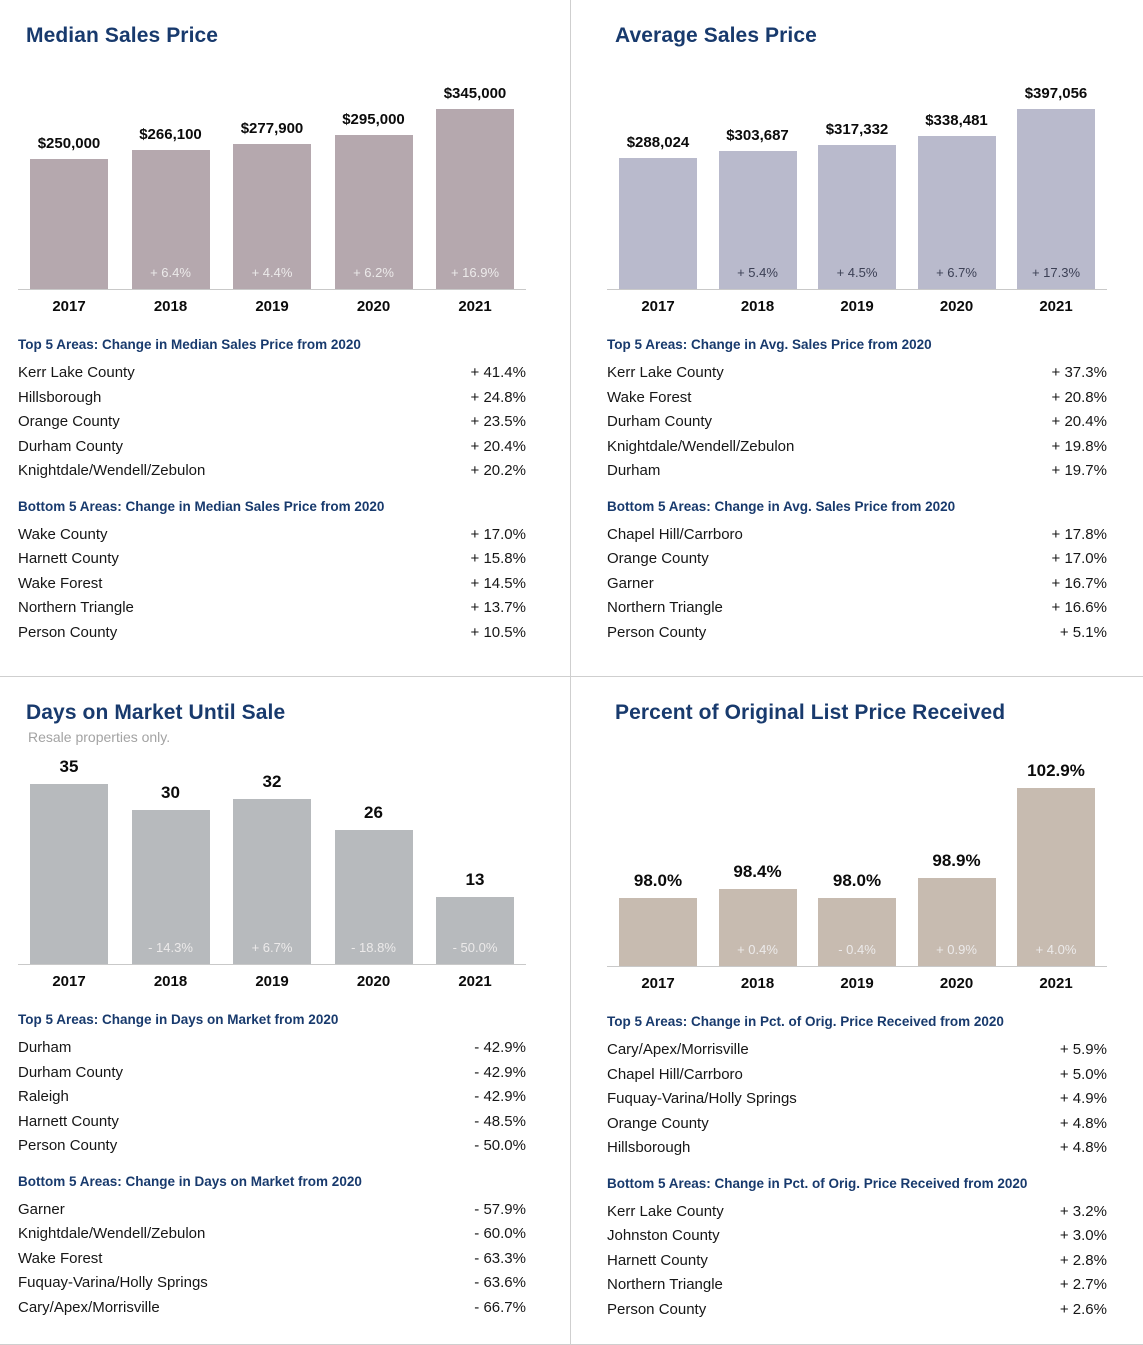 This screenshot has height=1345, width=1143. What do you see at coordinates (272, 559) in the screenshot?
I see `list-row: Harnett County + 15.8%` at bounding box center [272, 559].